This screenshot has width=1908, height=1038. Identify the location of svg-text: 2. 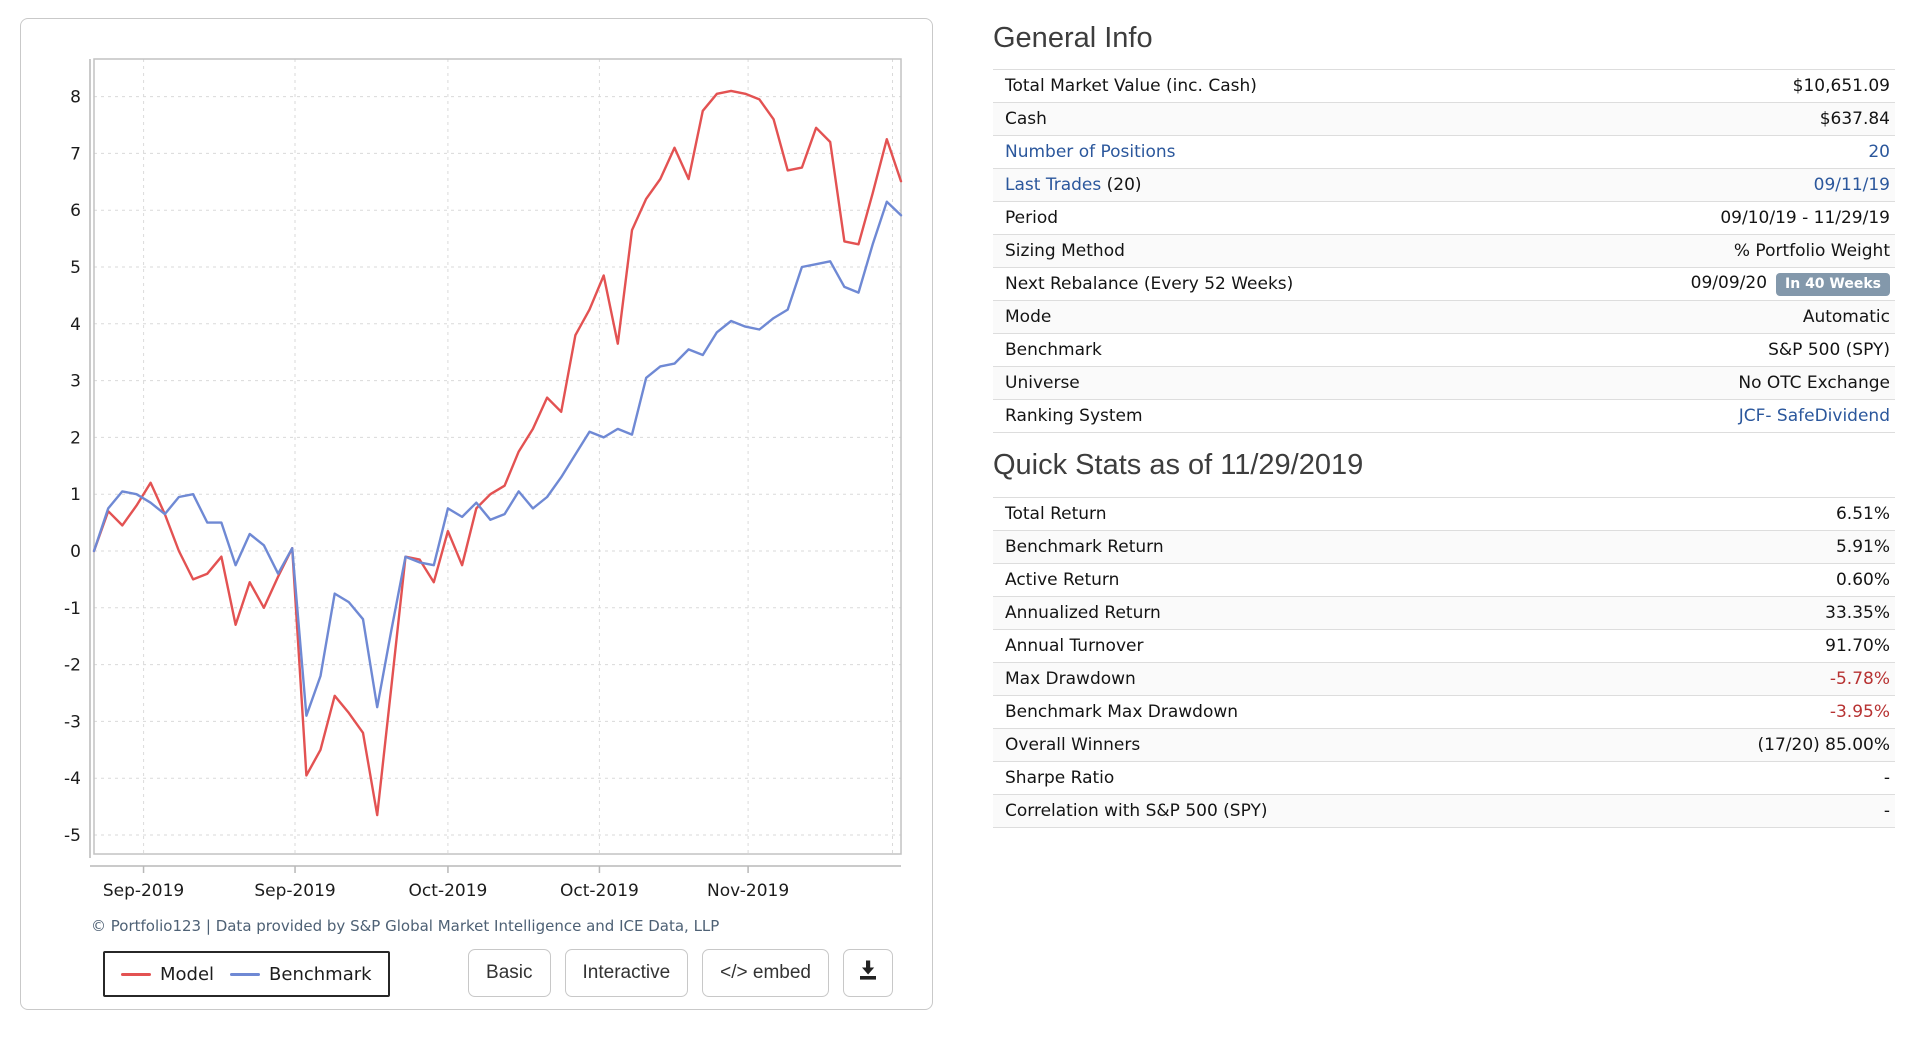
(75, 438).